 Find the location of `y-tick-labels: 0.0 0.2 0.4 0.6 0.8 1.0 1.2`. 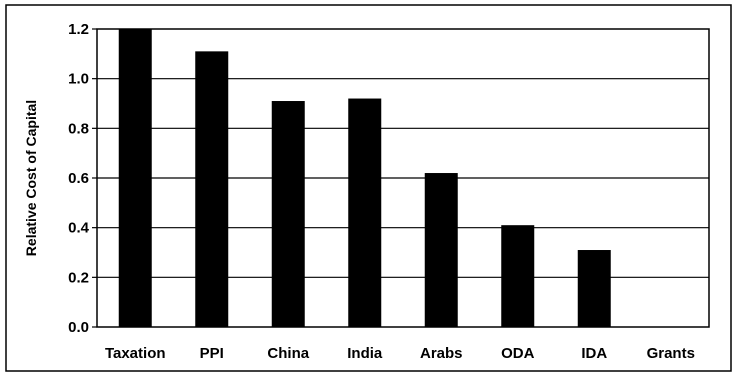

y-tick-labels: 0.0 0.2 0.4 0.6 0.8 1.0 1.2 is located at coordinates (79, 178).